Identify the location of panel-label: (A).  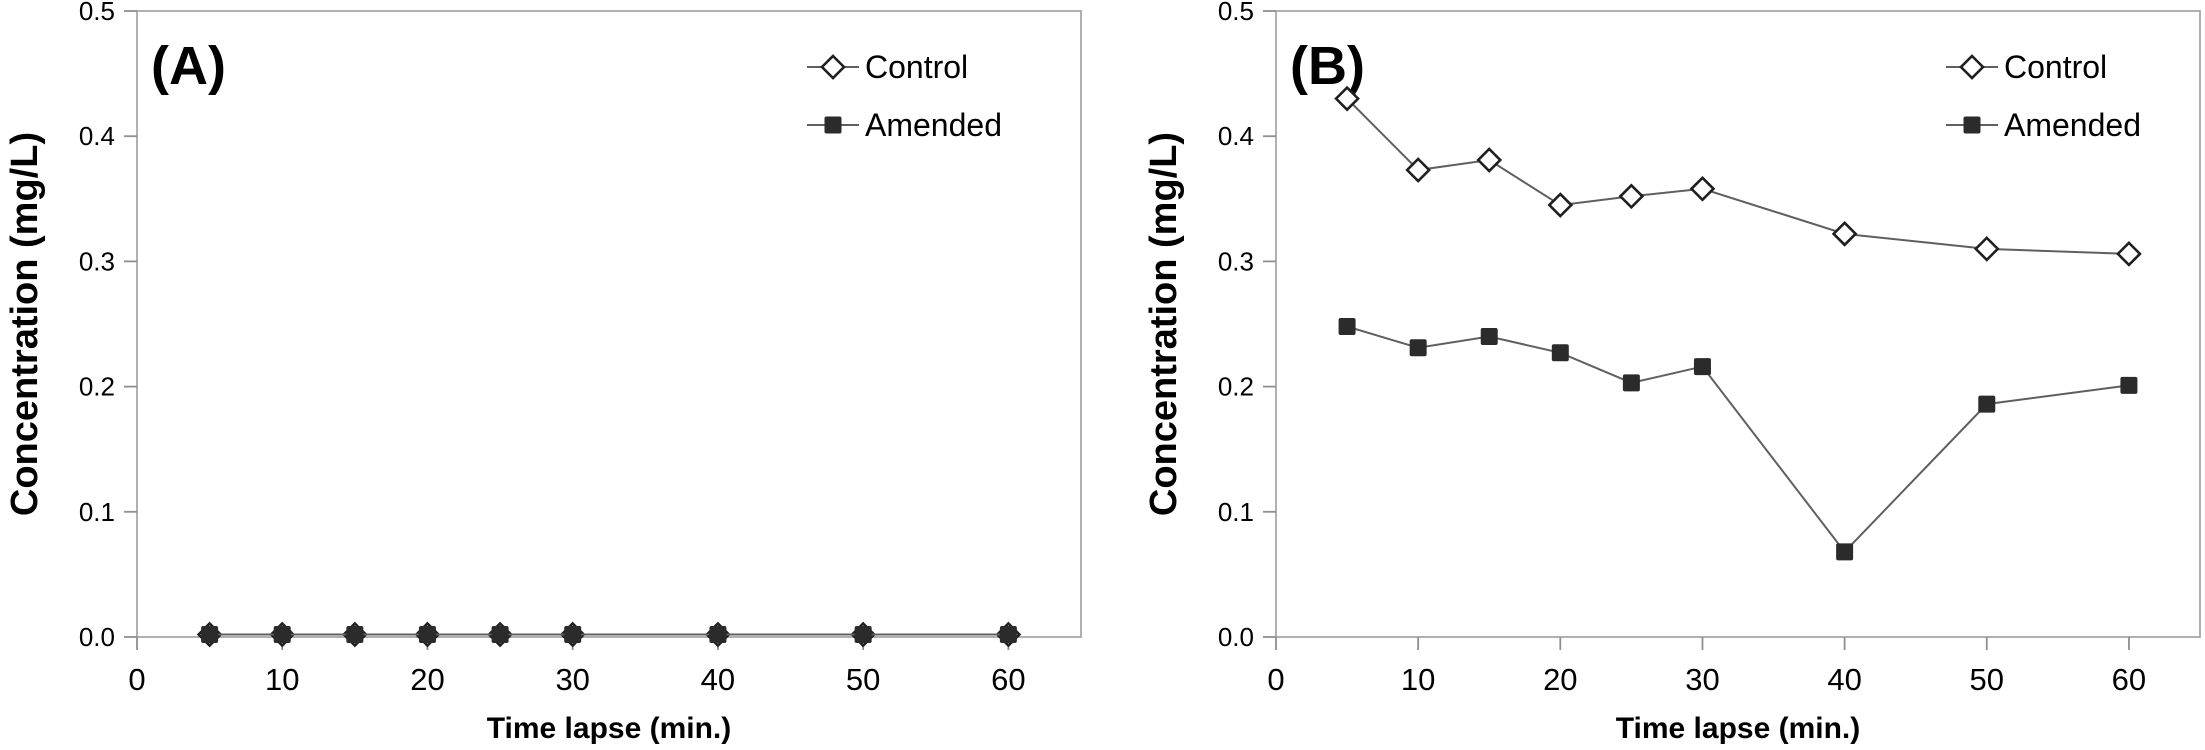
(188, 66).